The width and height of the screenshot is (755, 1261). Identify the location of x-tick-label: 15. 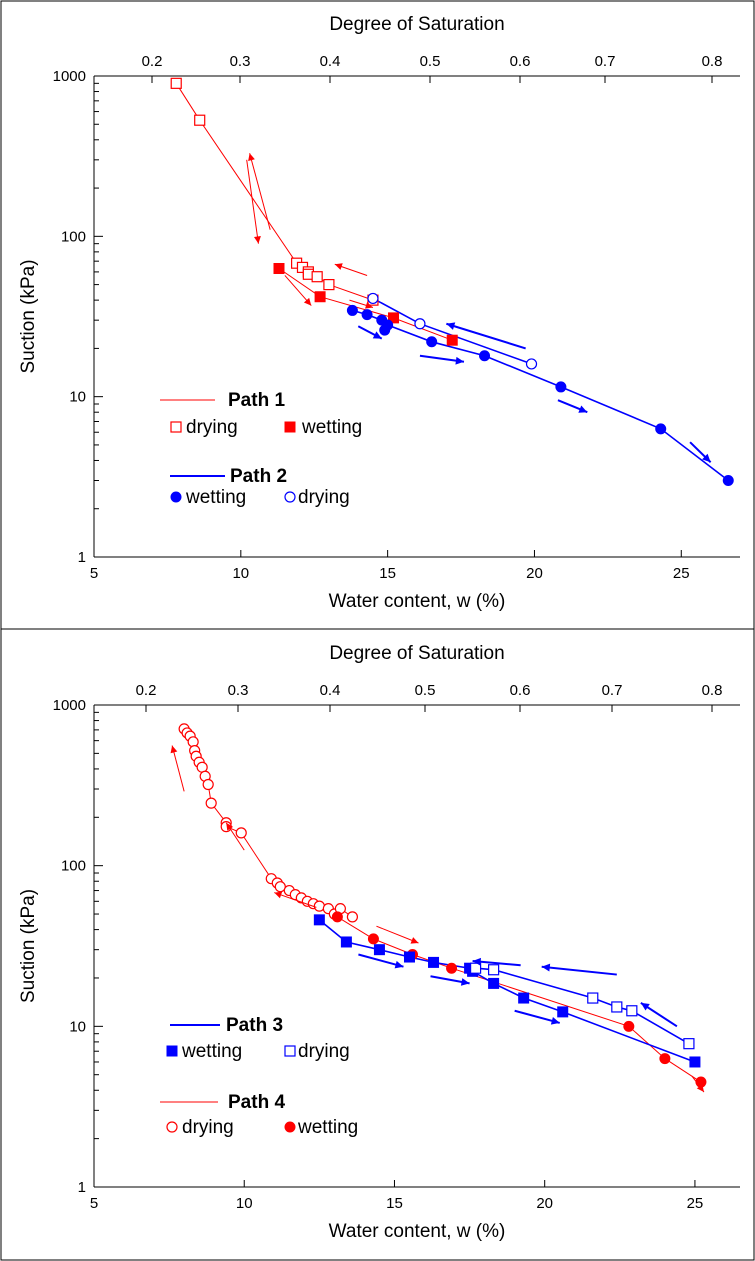
(394, 1203).